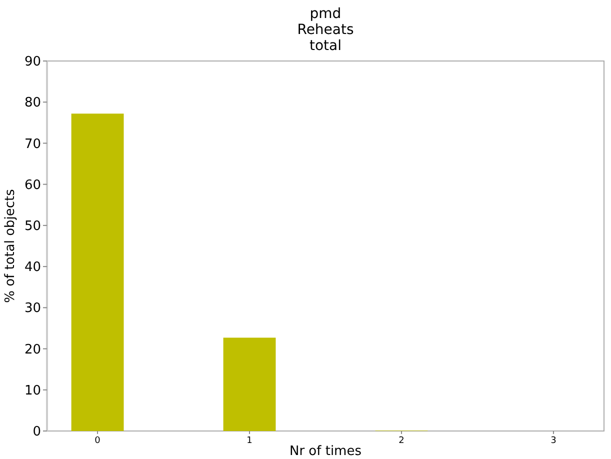 The height and width of the screenshot is (459, 611). What do you see at coordinates (32, 268) in the screenshot?
I see `y-tick-label: 40` at bounding box center [32, 268].